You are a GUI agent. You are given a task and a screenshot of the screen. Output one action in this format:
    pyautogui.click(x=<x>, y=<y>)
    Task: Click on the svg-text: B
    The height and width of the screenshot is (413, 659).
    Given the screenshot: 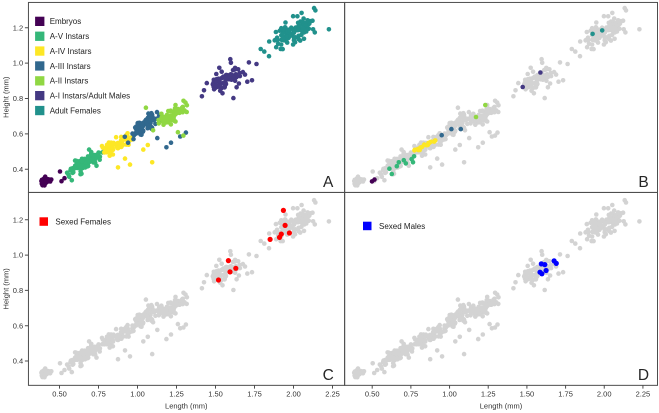 What is the action you would take?
    pyautogui.click(x=643, y=182)
    